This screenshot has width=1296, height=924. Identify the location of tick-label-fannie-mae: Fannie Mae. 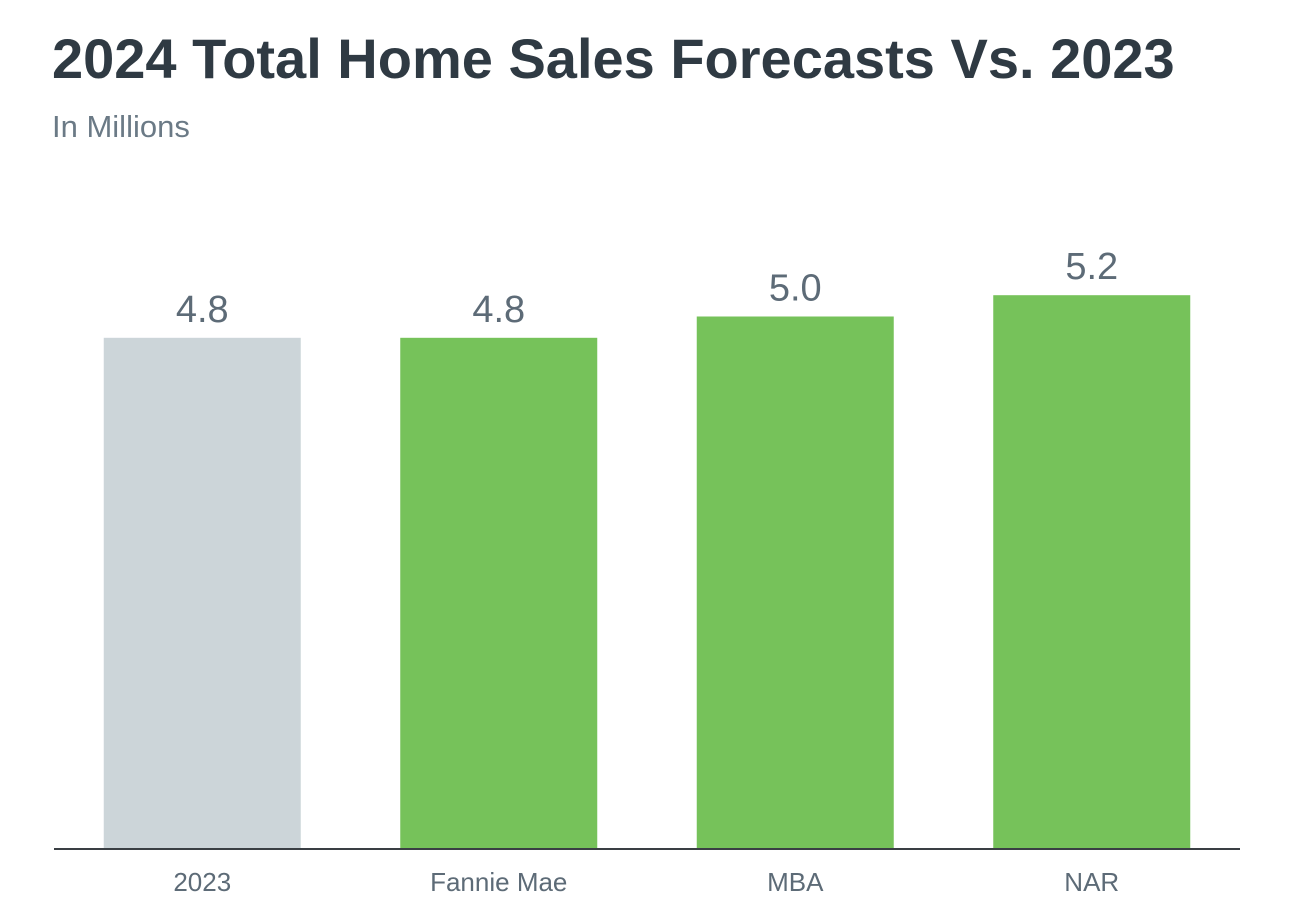
(498, 882).